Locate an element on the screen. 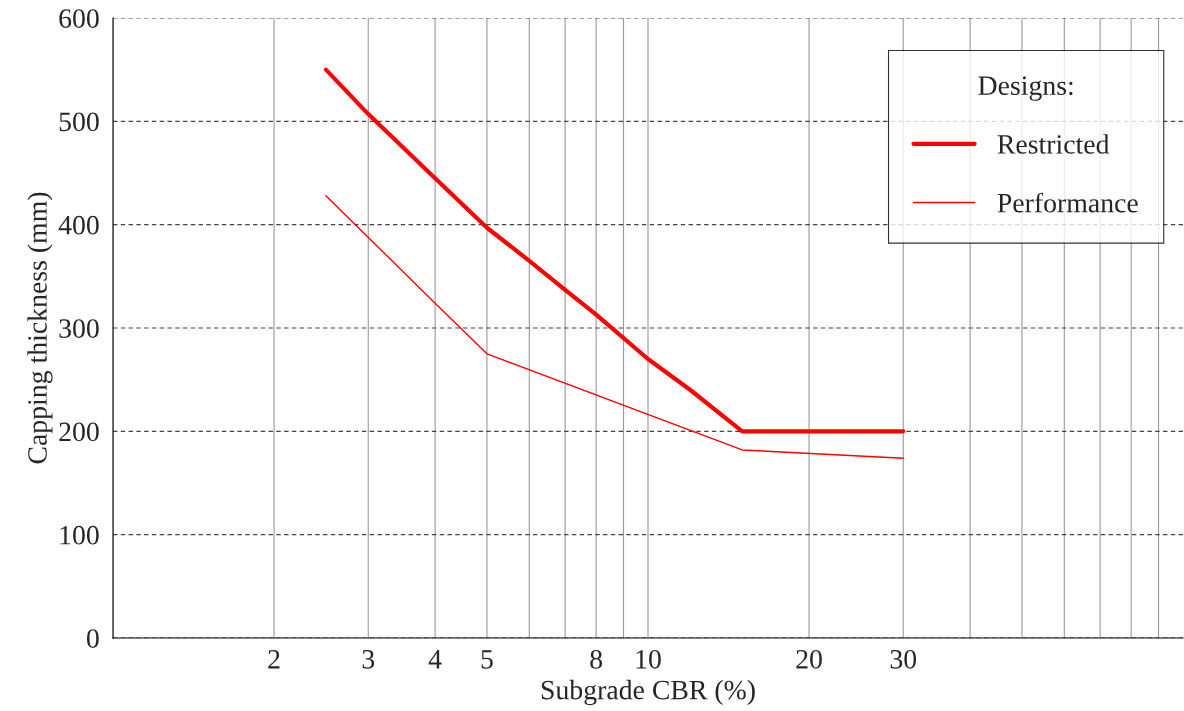 Image resolution: width=1184 pixels, height=711 pixels. y-tick-label: 0 is located at coordinates (92, 638).